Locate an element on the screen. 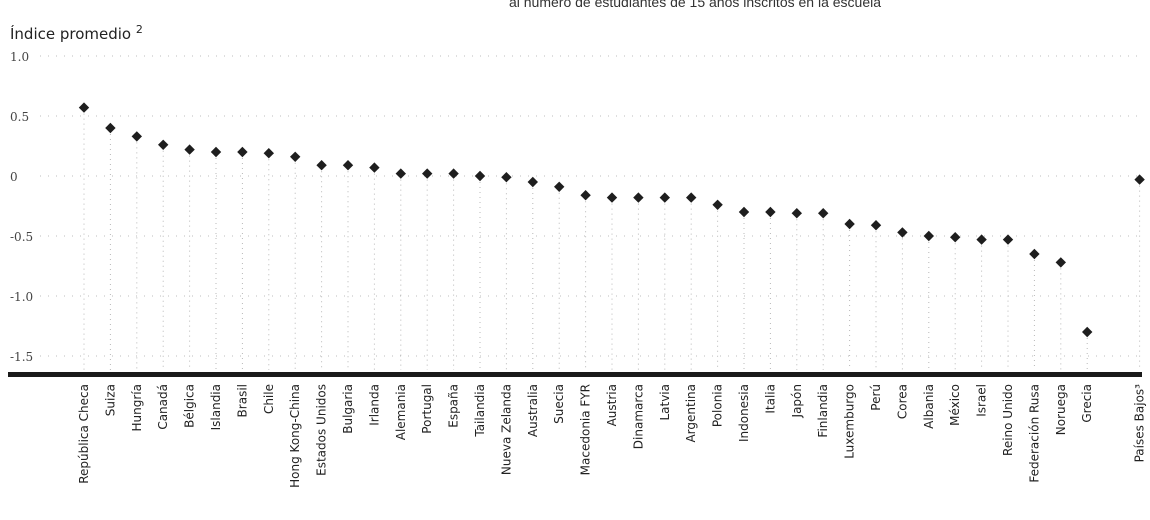 This screenshot has width=1150, height=520. x-tick-label: Latvia is located at coordinates (665, 402).